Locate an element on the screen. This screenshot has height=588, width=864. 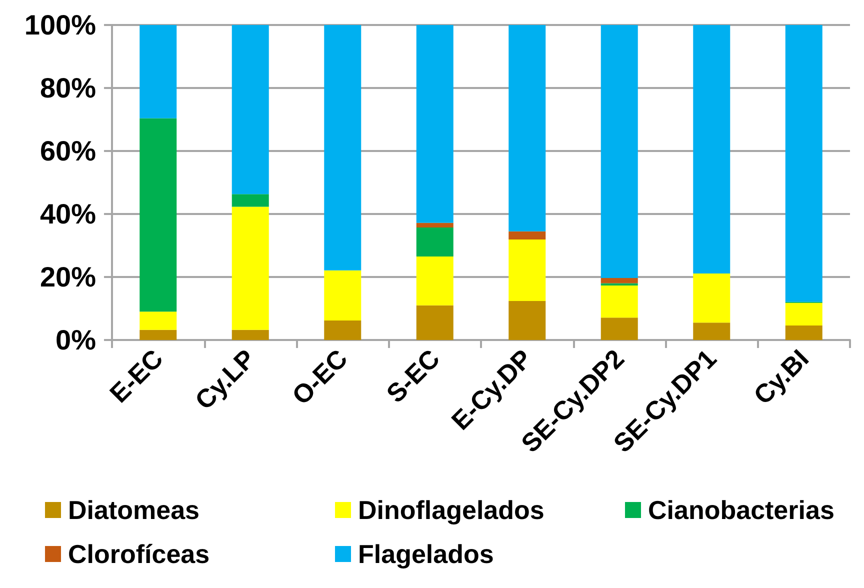
legend-label: Cianobacterias is located at coordinates (741, 510).